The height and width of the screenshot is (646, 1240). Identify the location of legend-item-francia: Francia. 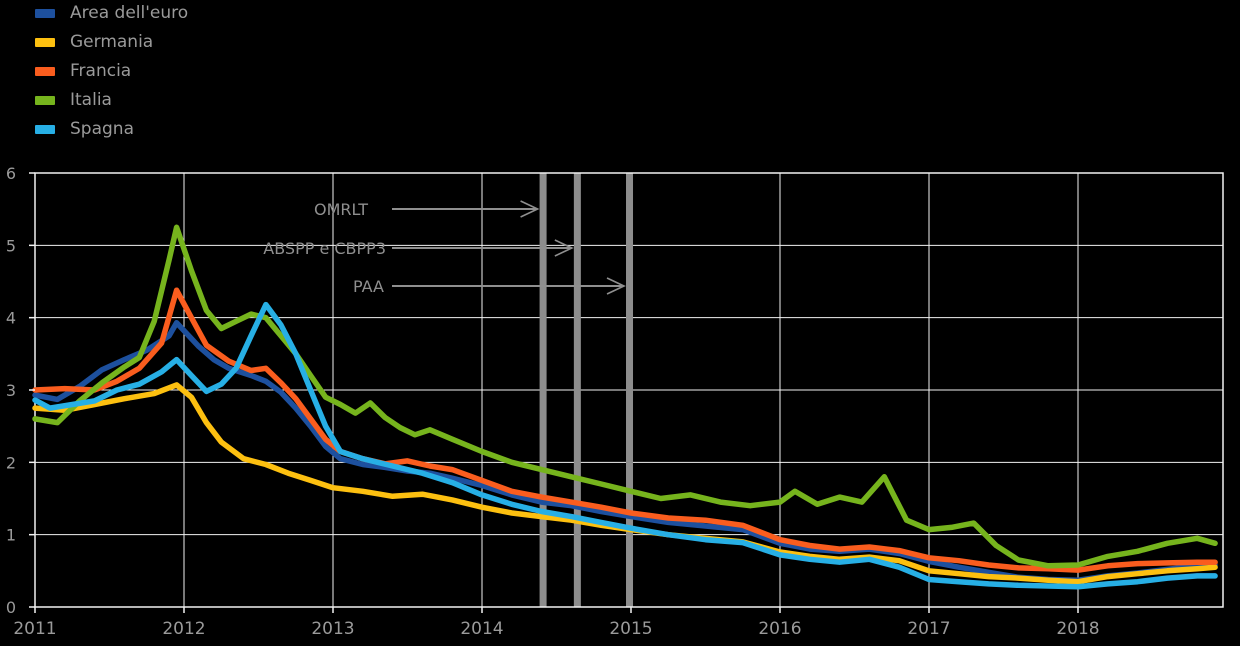
(111, 71).